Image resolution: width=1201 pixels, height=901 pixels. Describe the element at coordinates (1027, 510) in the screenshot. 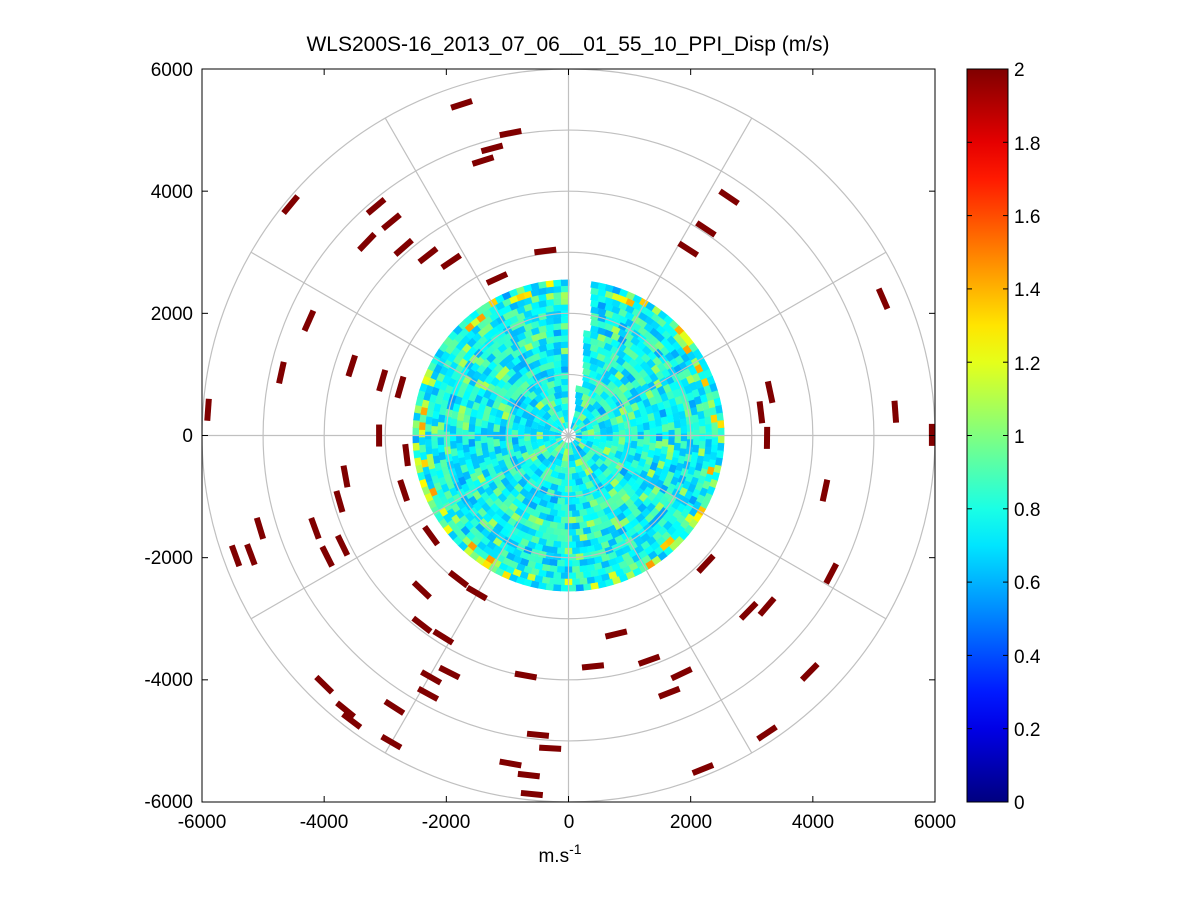

I see `colorbar-tick-label: 0.8` at that location.